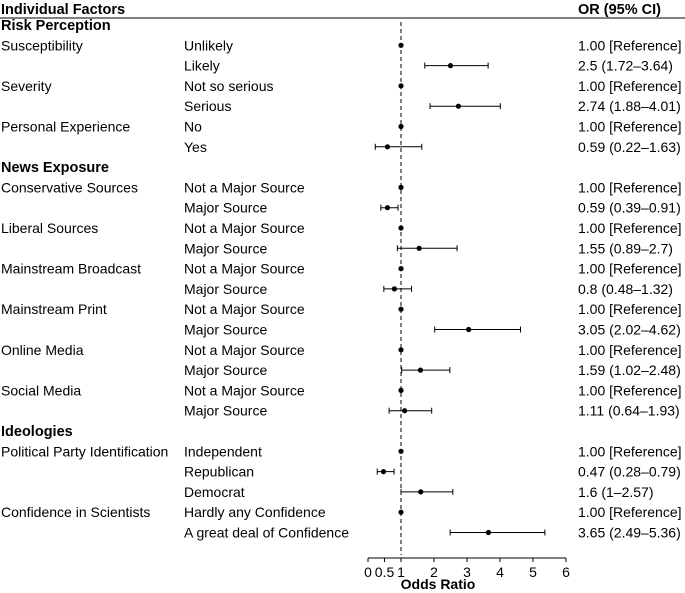 The image size is (685, 593). Describe the element at coordinates (56, 26) in the screenshot. I see `section-heading: Risk Perception` at that location.